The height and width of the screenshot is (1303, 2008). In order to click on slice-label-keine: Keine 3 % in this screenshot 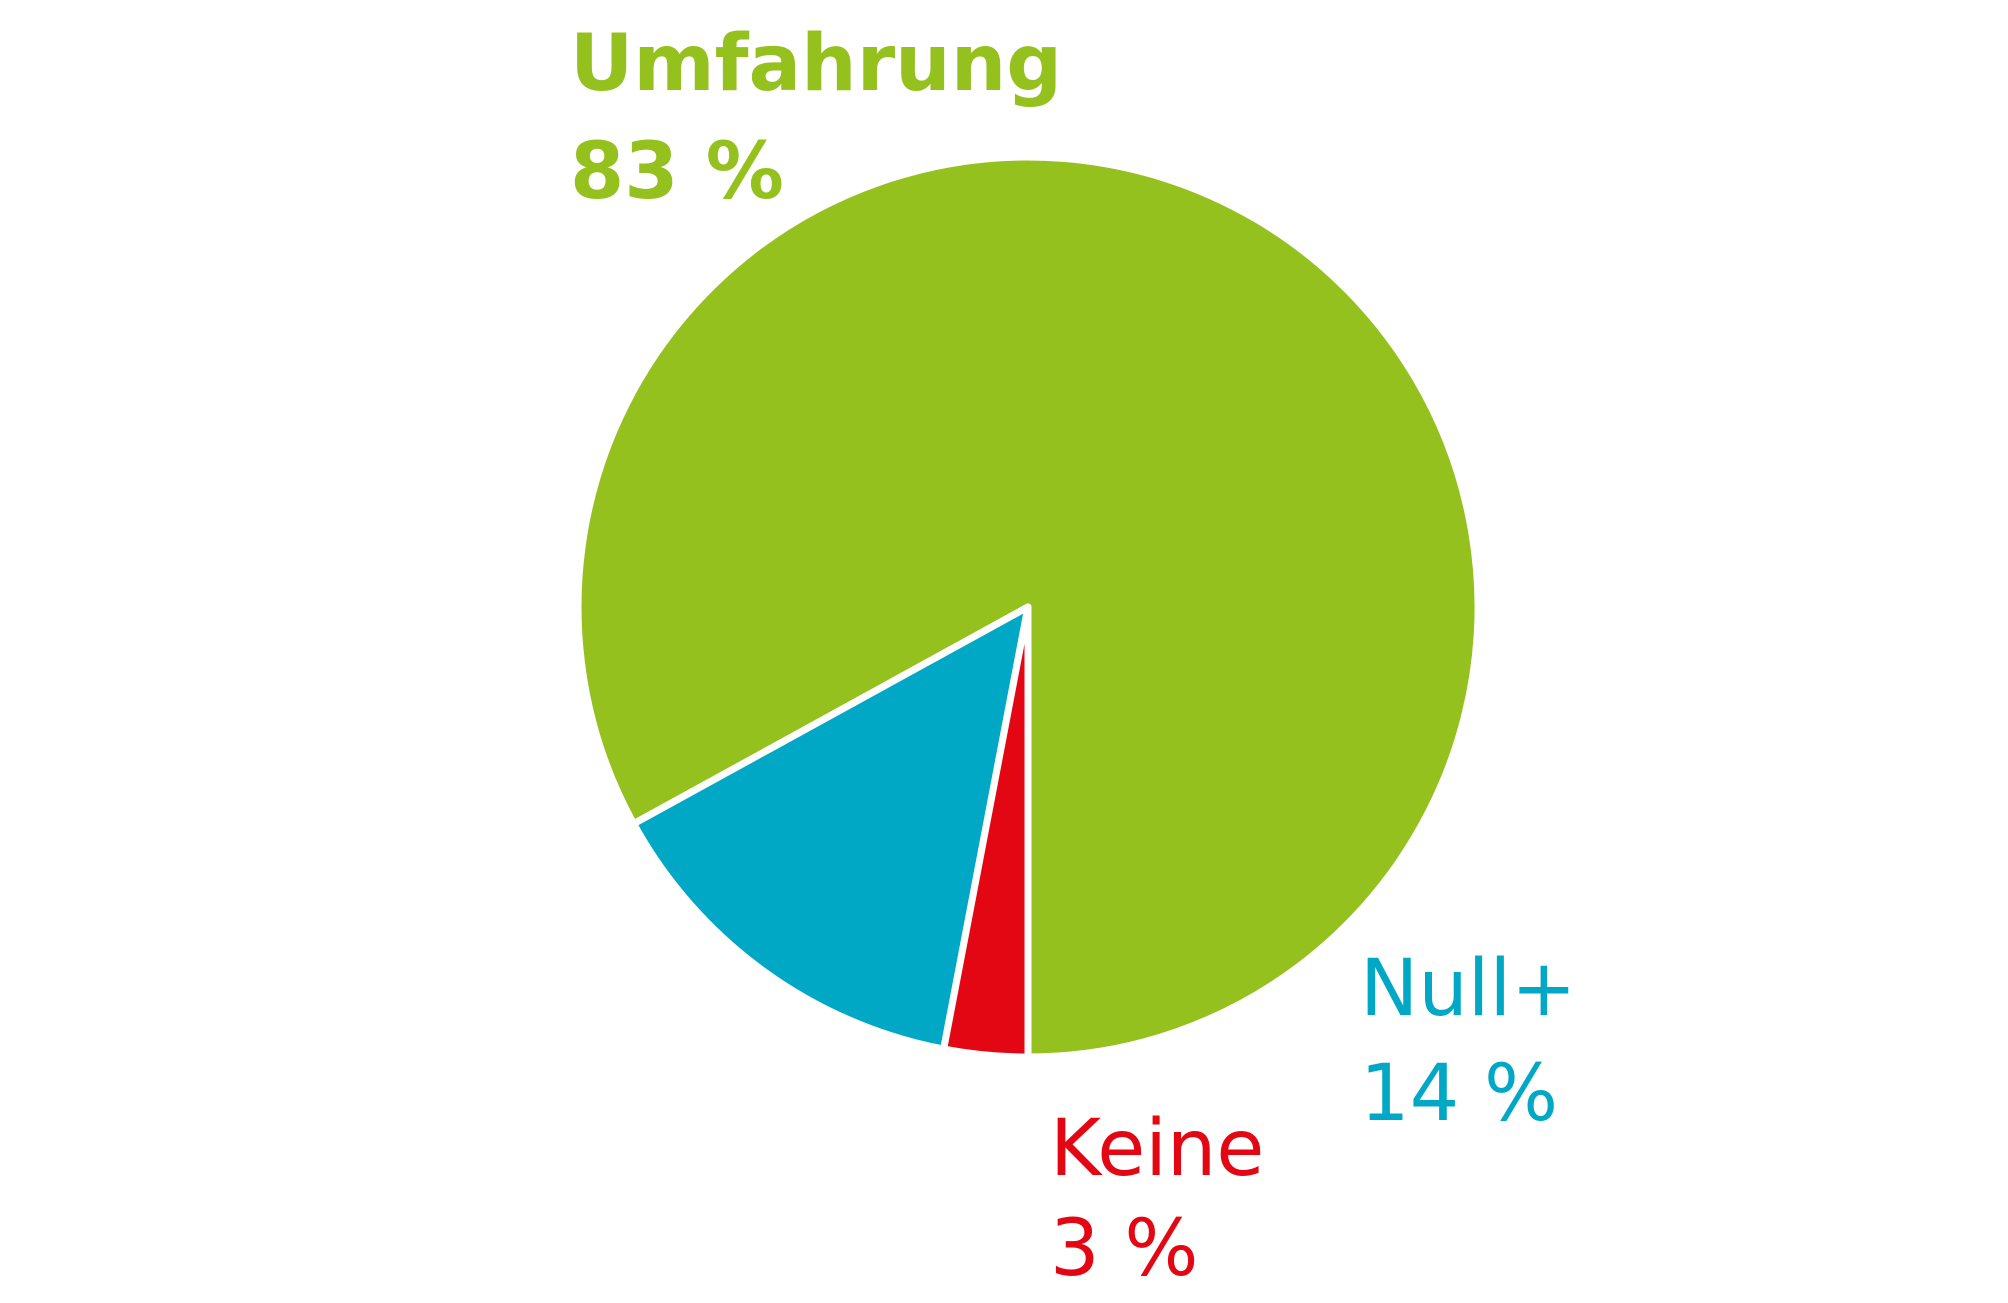, I will do `click(1157, 1199)`.